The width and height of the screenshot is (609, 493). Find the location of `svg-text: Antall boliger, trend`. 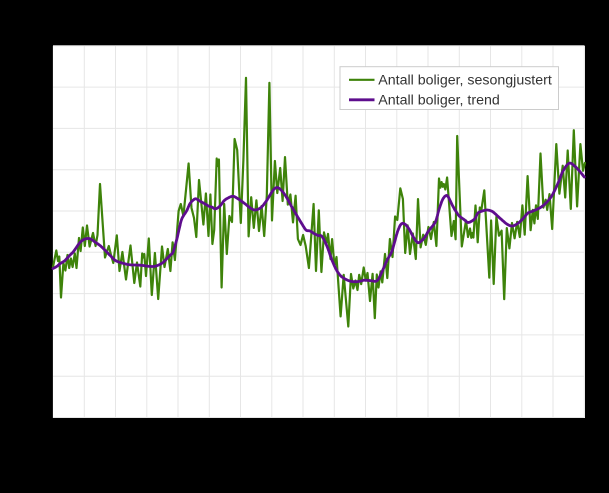

svg-text: Antall boliger, trend is located at coordinates (438, 101).